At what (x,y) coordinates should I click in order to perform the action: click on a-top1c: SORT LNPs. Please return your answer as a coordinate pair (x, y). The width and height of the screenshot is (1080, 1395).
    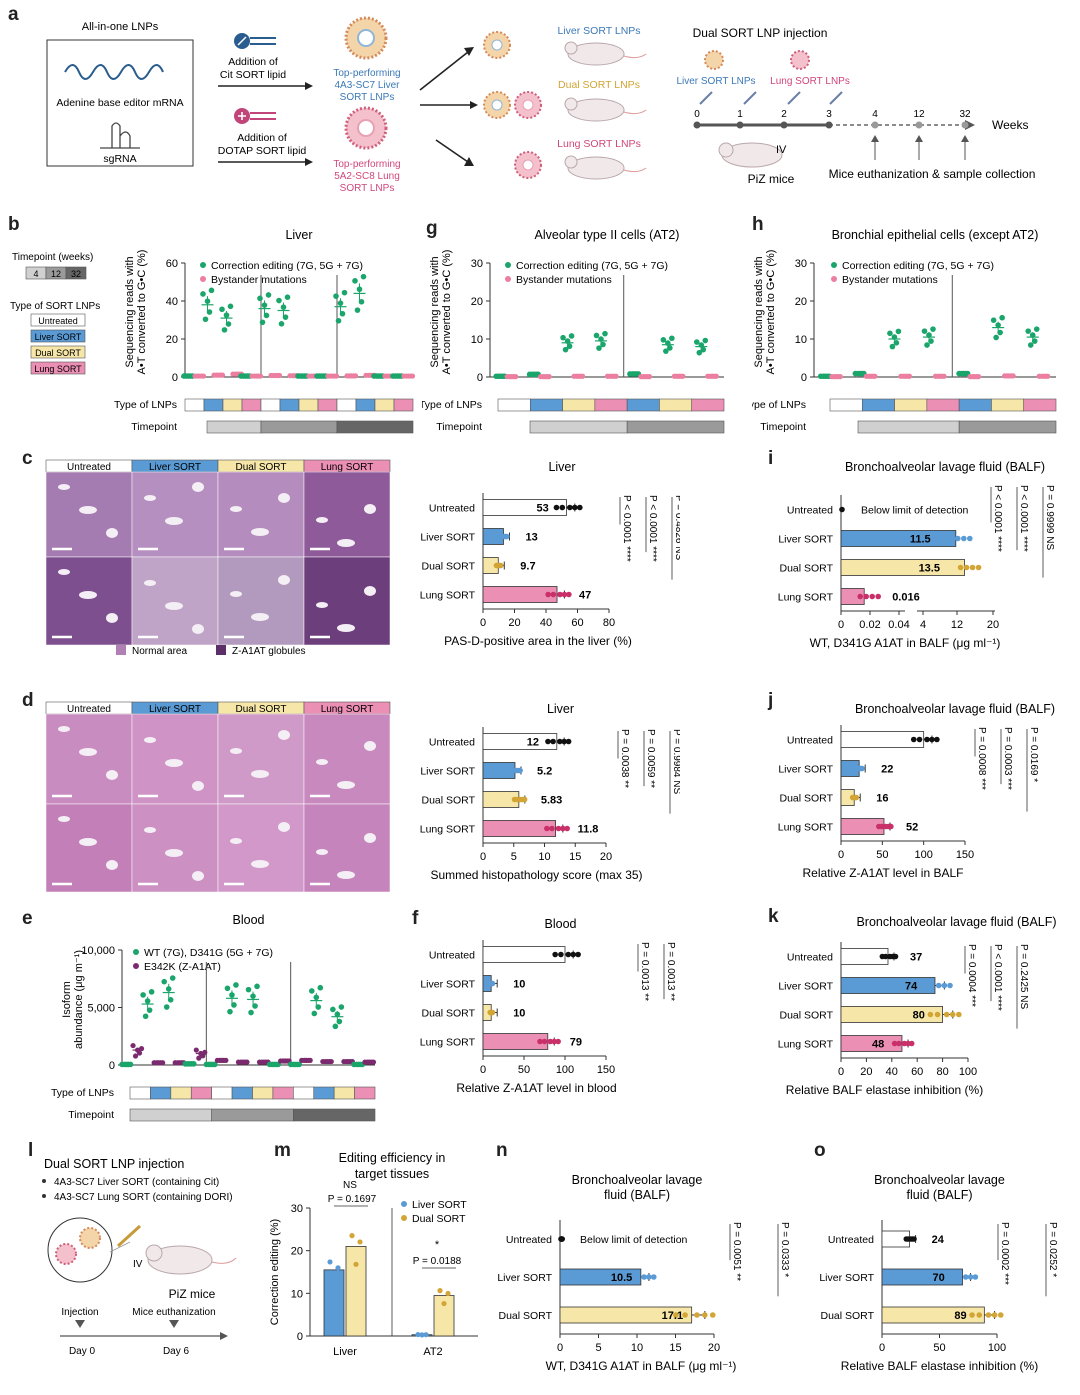
    Looking at the image, I should click on (367, 97).